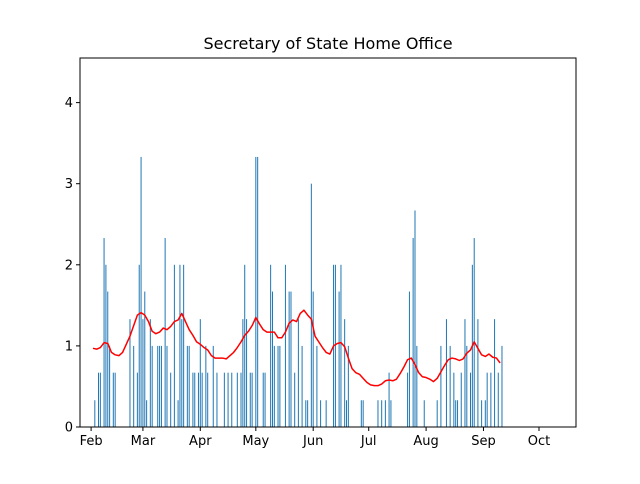  What do you see at coordinates (327, 43) in the screenshot?
I see `chart-title: Secretary of State Home Office` at bounding box center [327, 43].